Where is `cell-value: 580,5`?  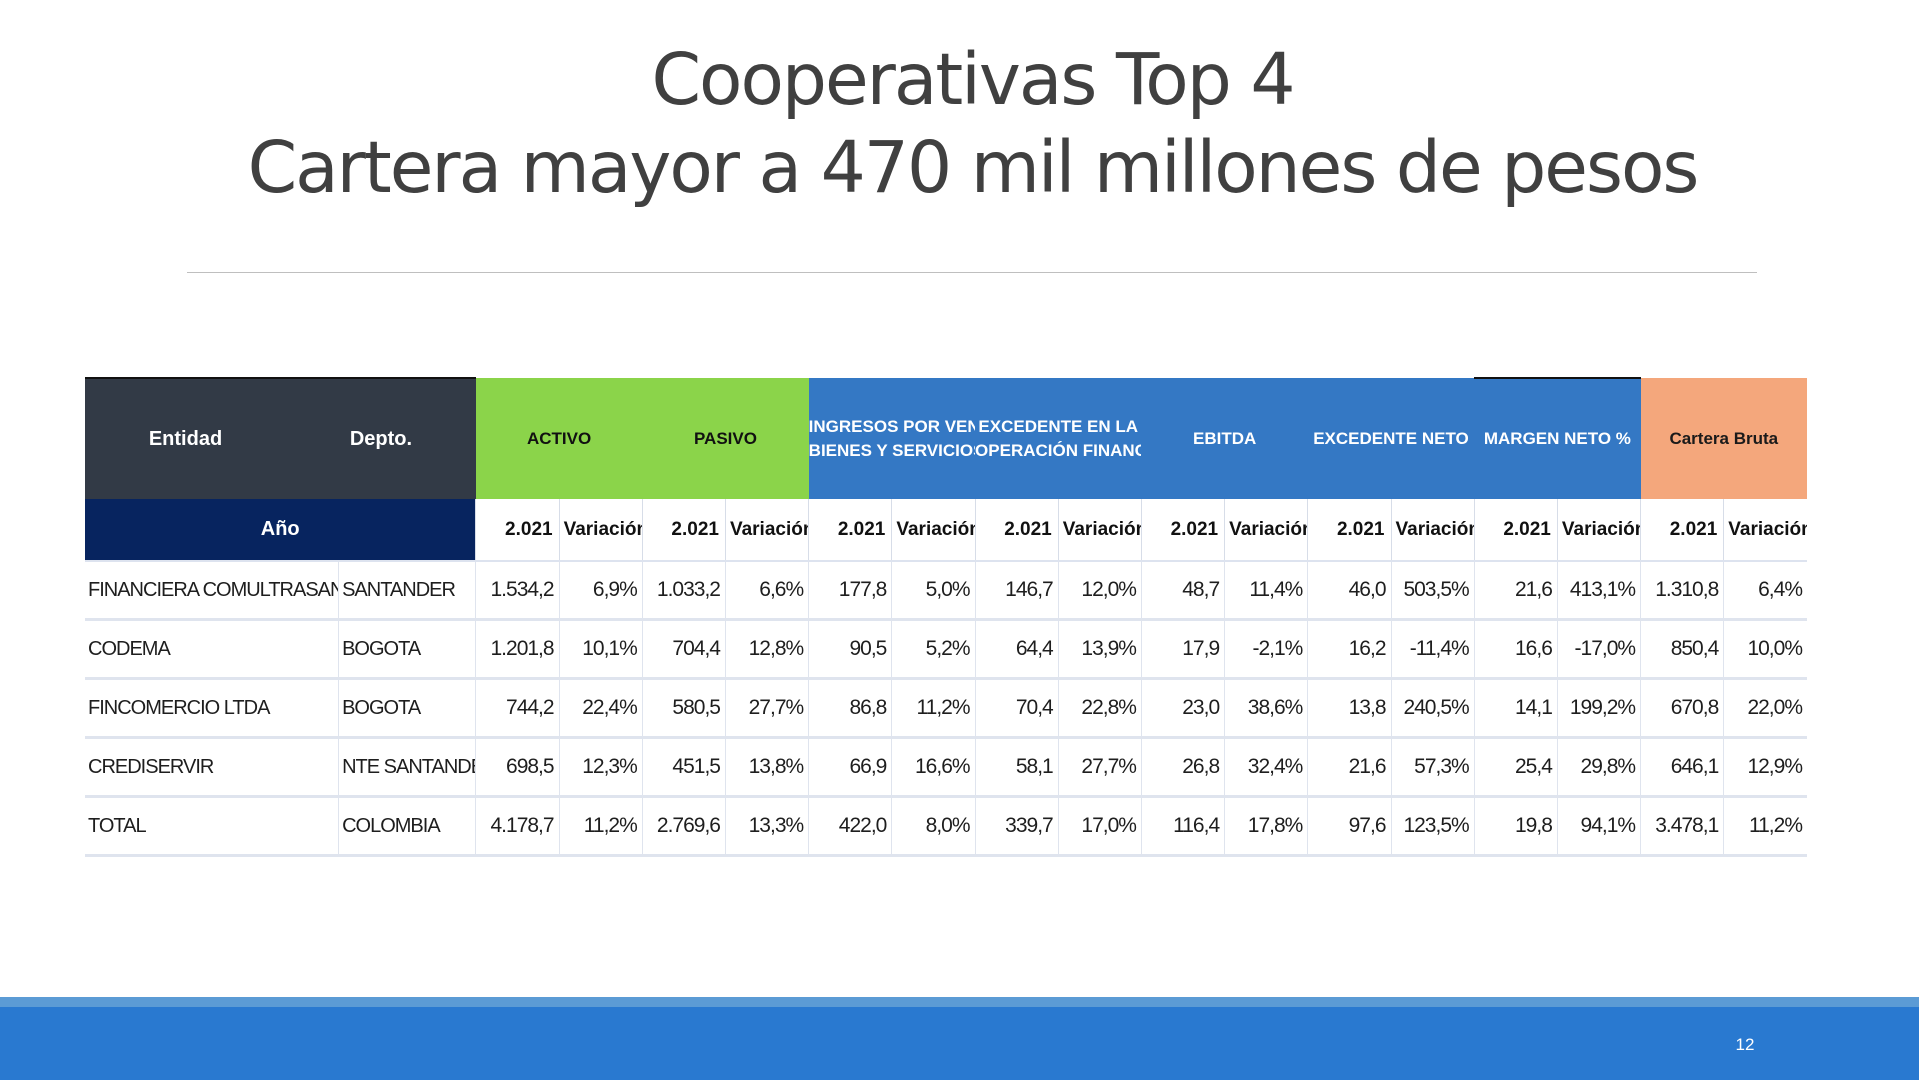 cell-value: 580,5 is located at coordinates (683, 708).